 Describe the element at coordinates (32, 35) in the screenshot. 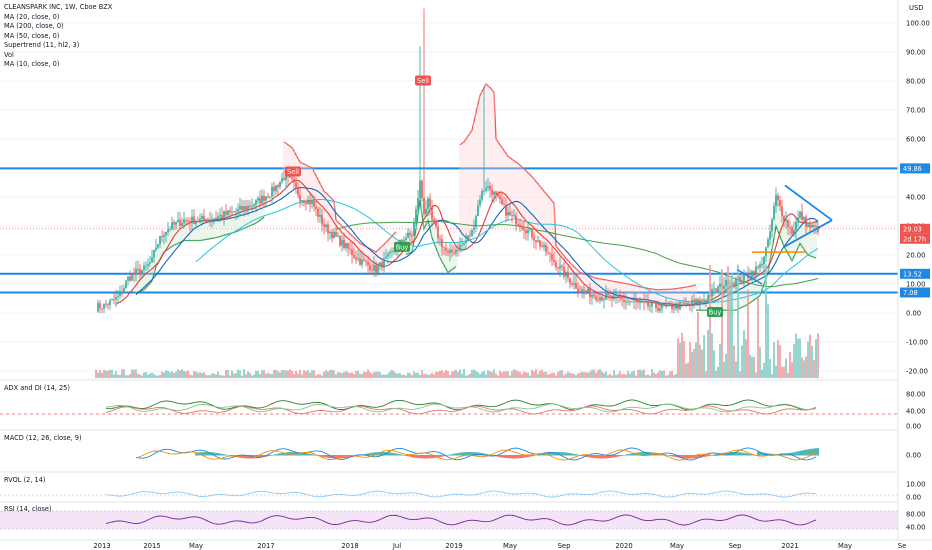

I see `indicator-ma50: MA (50, close, 0)` at that location.